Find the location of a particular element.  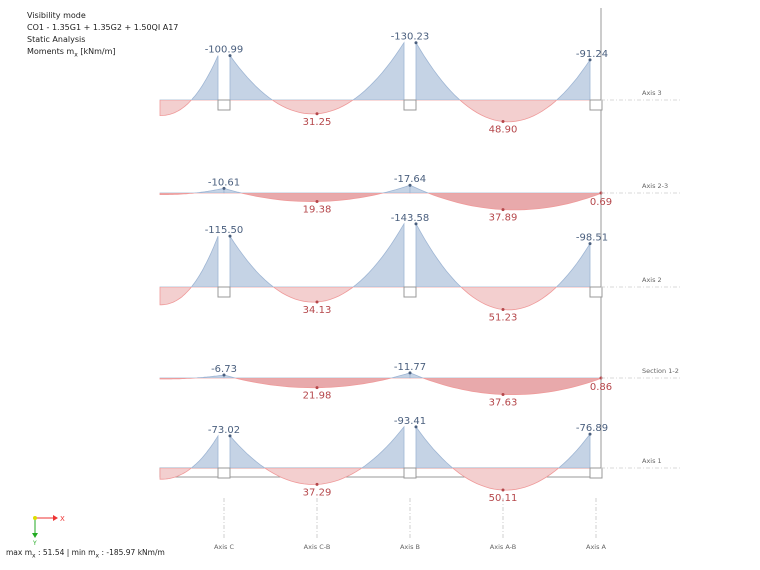

row-axis-label: Axis 1 is located at coordinates (652, 461).